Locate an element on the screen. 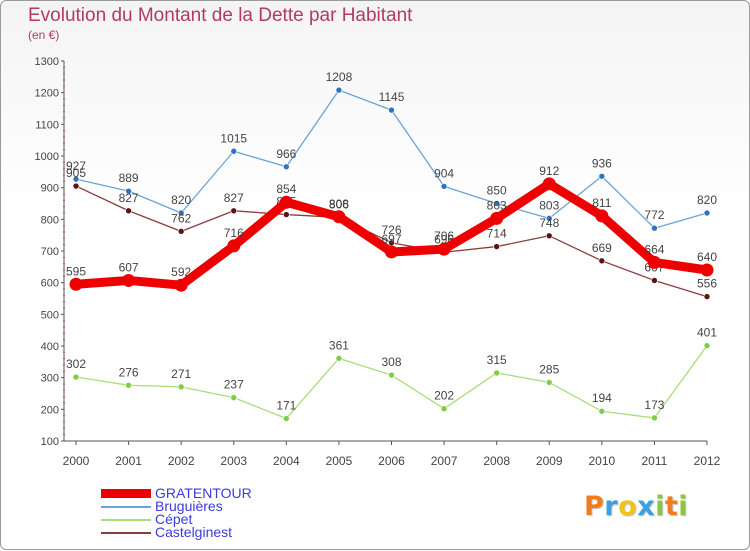 The image size is (750, 551). x-tick-label: 2003 is located at coordinates (233, 461).